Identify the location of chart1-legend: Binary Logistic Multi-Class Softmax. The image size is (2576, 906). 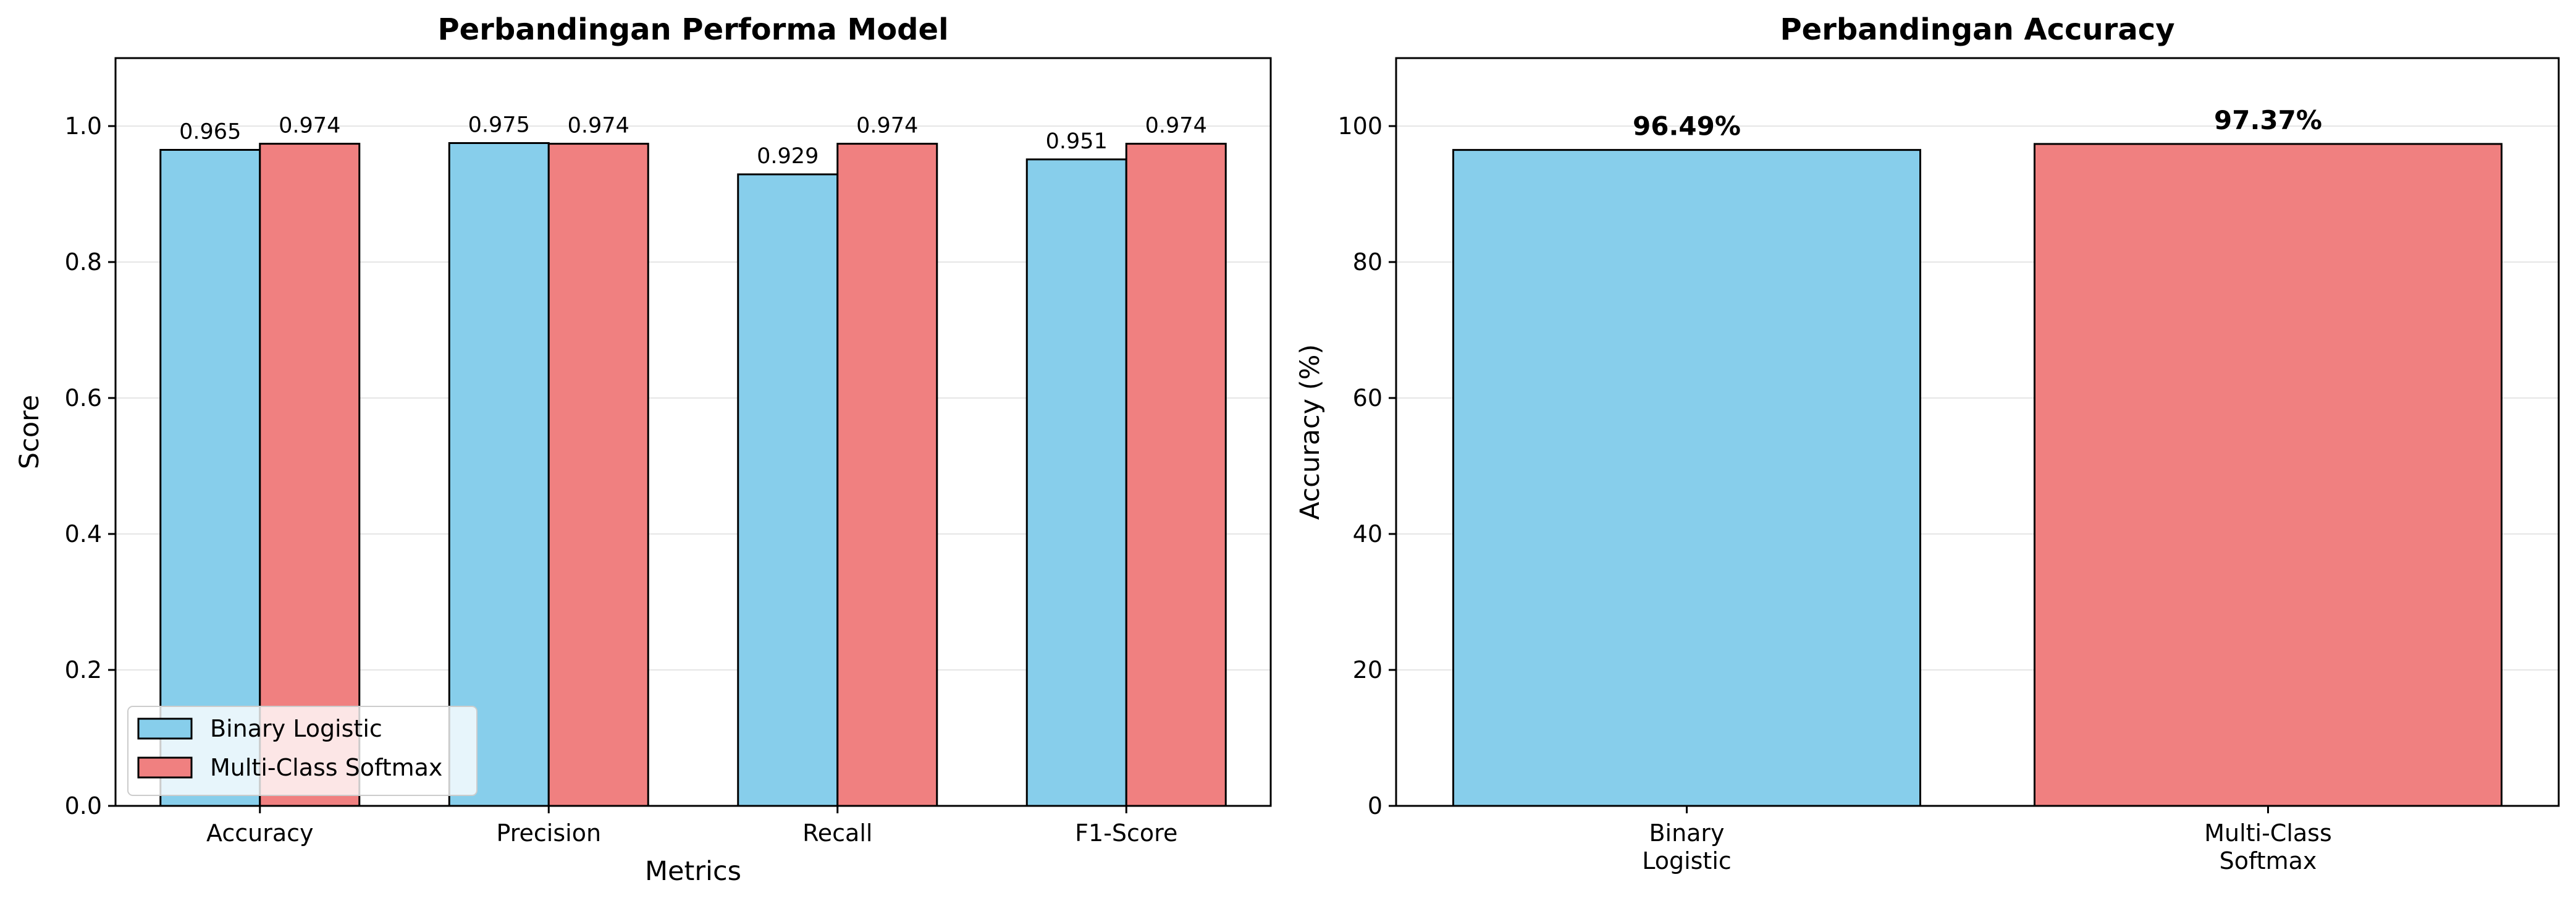
(302, 751).